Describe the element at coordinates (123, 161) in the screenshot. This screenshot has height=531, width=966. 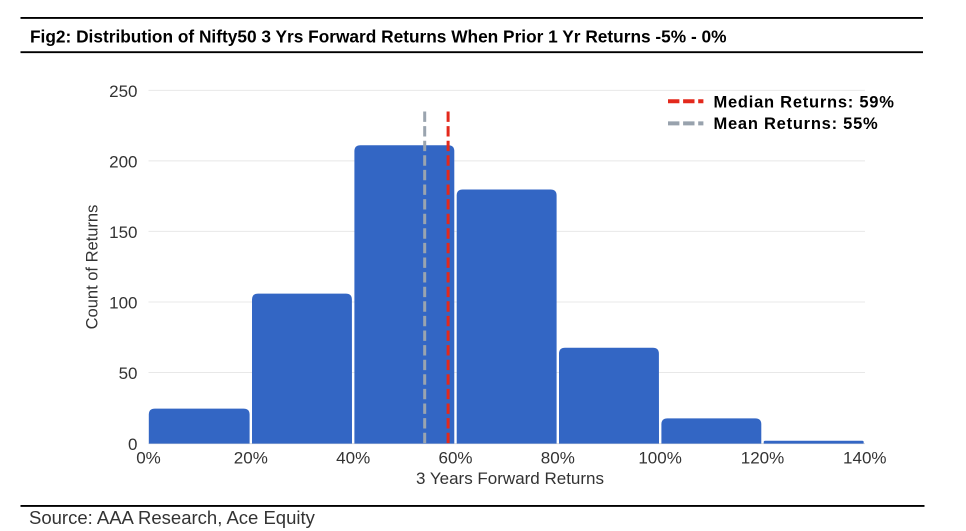
I see `svg-text: 200` at that location.